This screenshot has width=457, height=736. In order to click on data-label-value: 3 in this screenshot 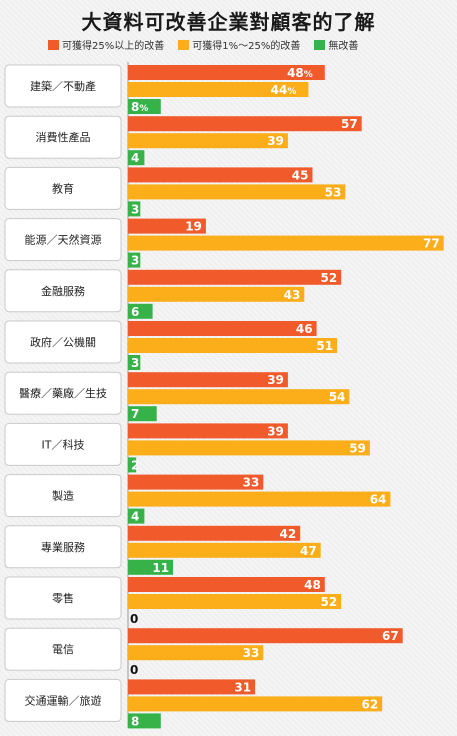, I will do `click(135, 209)`.